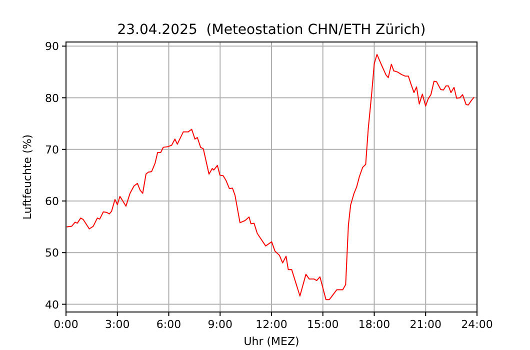  What do you see at coordinates (271, 30) in the screenshot?
I see `chart-title: 23.04.2025 (Meteostation CHN/ETH Zürich)` at bounding box center [271, 30].